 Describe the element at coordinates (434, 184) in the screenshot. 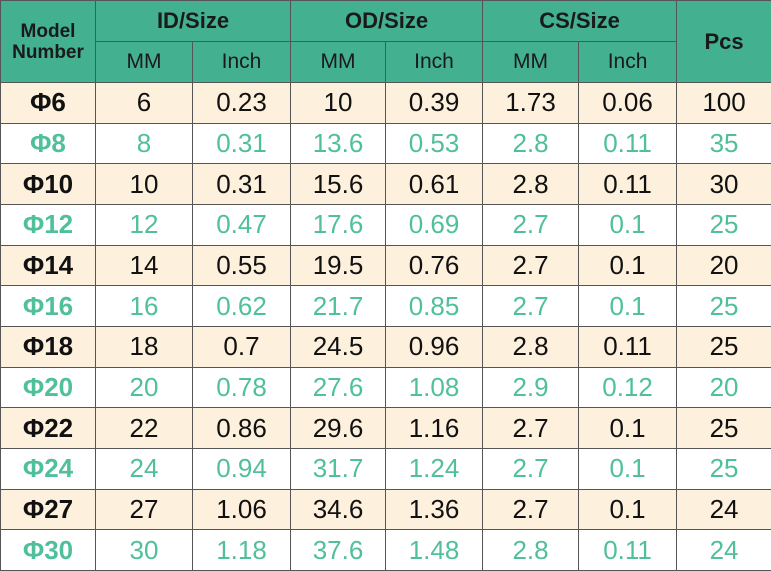

I see `value-cell: 0.61` at that location.